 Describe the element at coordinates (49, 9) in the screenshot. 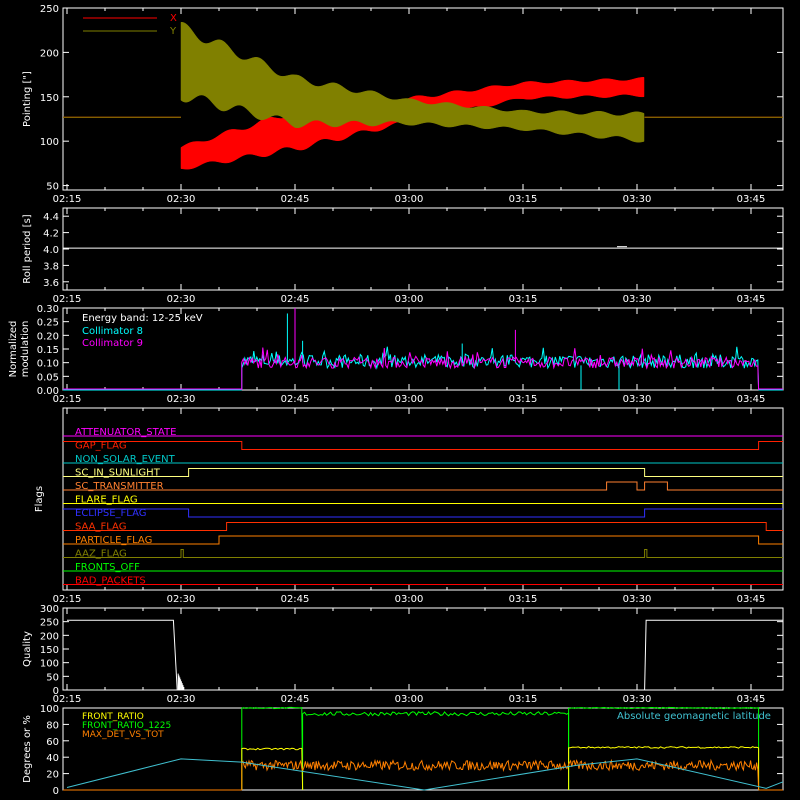

I see `y-tick-label: 250` at that location.